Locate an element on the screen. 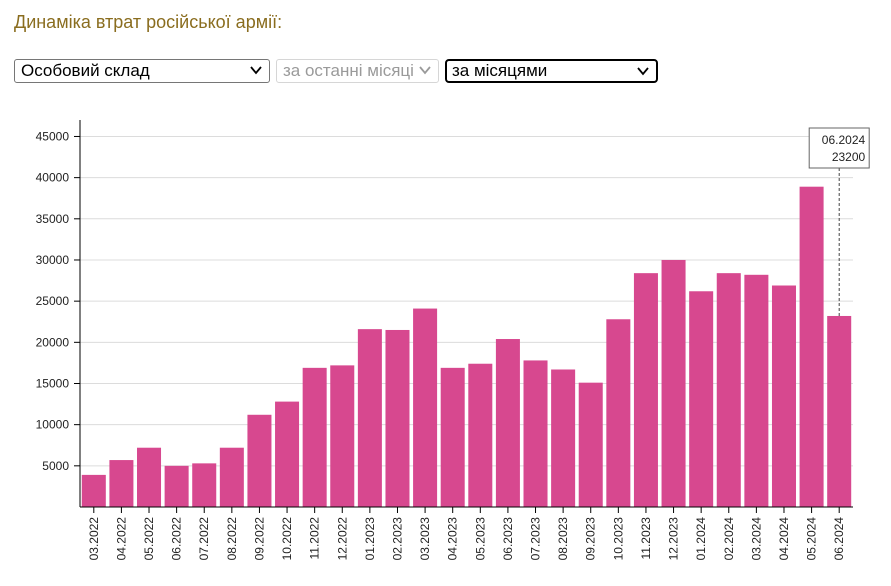 Image resolution: width=891 pixels, height=586 pixels. page-title: Динаміка втрат російської армії: is located at coordinates (148, 22).